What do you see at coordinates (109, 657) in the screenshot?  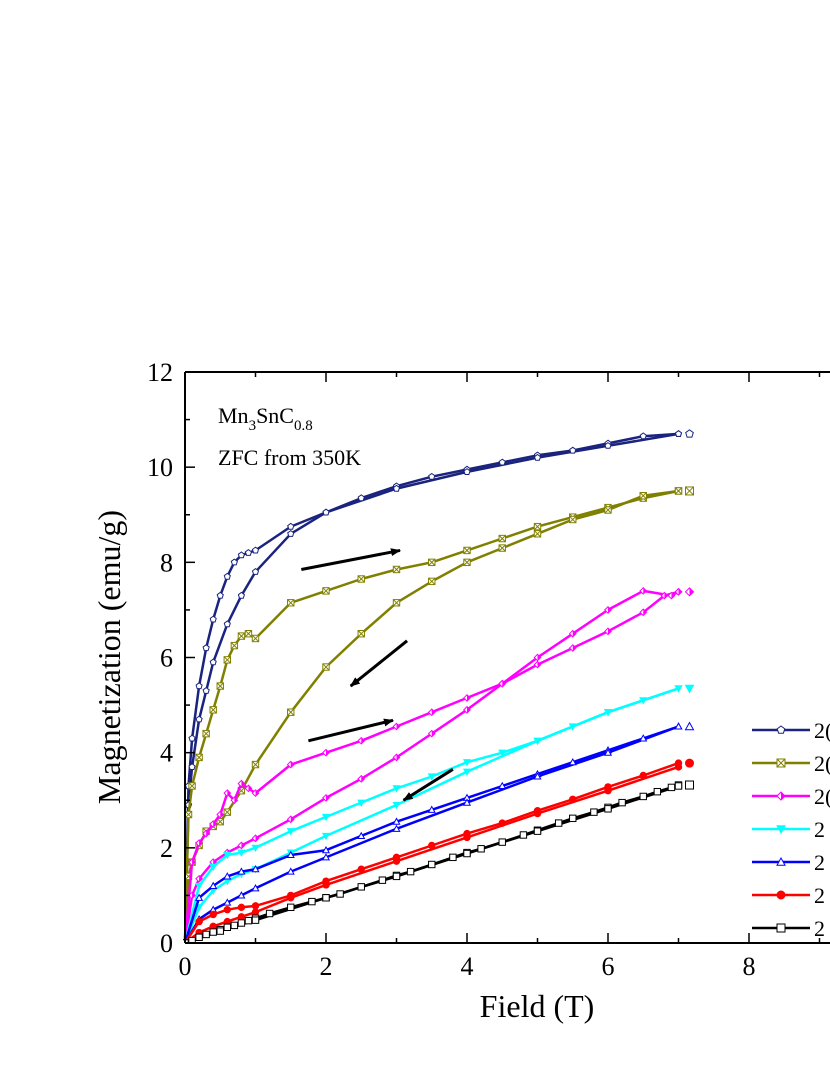 I see `y-axis-title: Magnetization (emu/g)` at bounding box center [109, 657].